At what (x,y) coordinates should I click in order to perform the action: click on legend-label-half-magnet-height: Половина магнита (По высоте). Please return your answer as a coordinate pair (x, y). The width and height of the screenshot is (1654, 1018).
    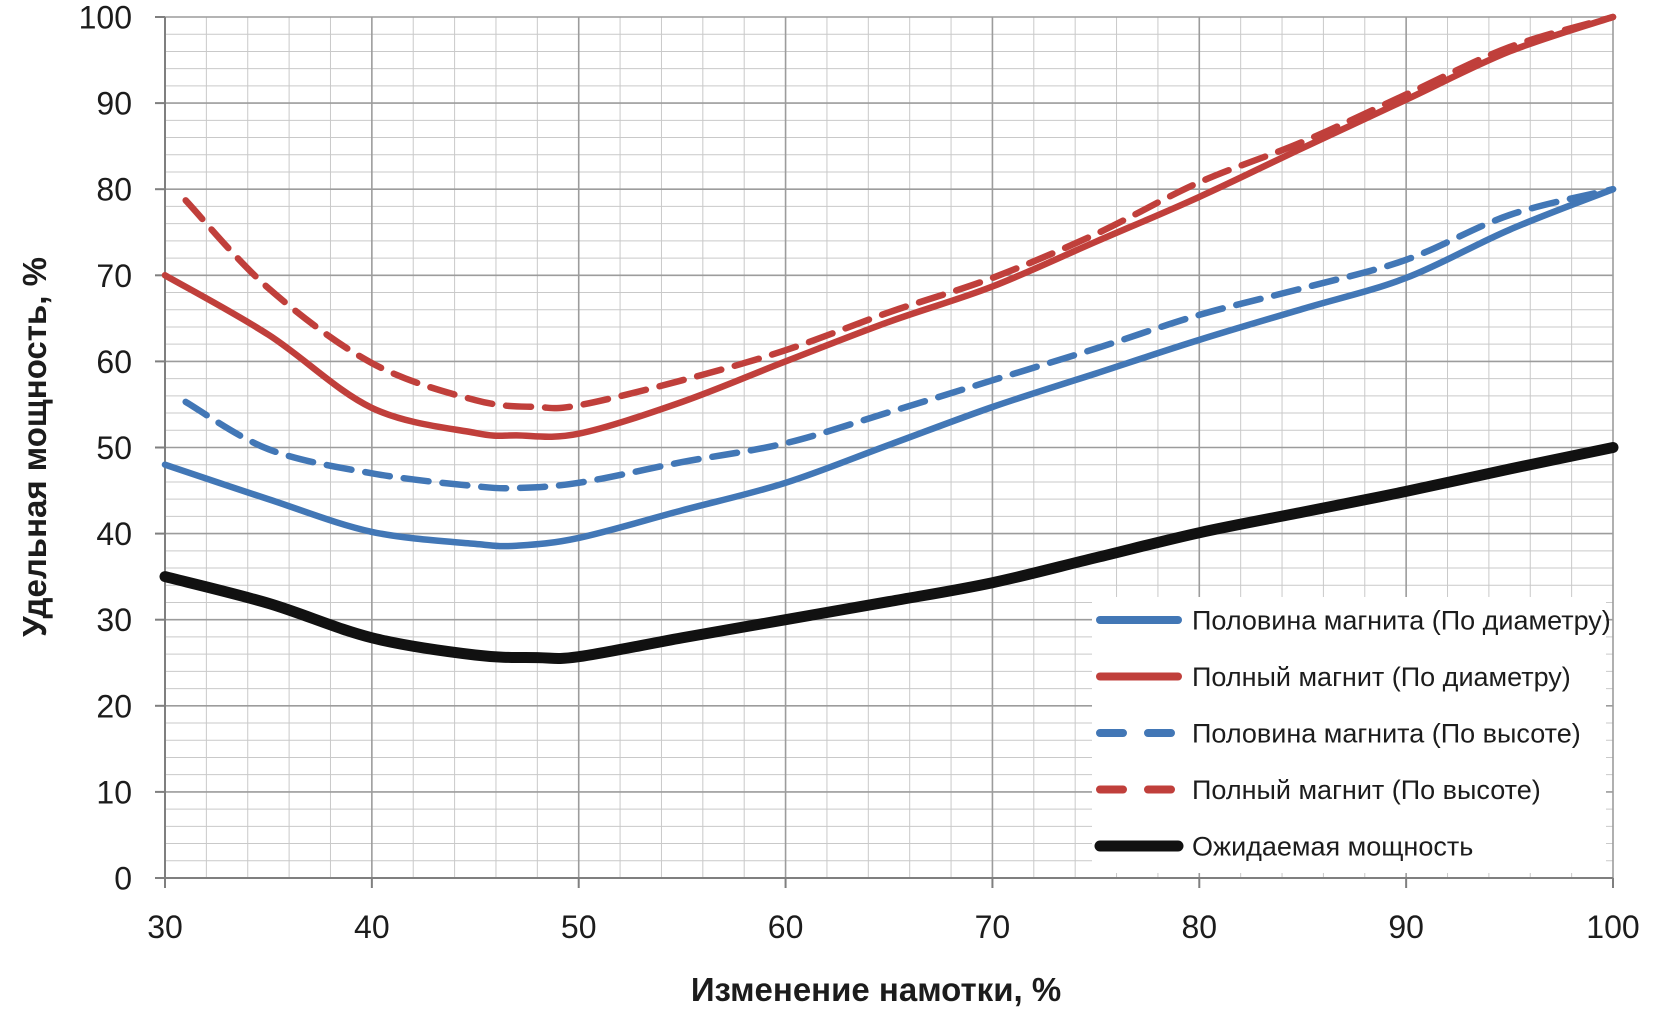
    Looking at the image, I should click on (1386, 734).